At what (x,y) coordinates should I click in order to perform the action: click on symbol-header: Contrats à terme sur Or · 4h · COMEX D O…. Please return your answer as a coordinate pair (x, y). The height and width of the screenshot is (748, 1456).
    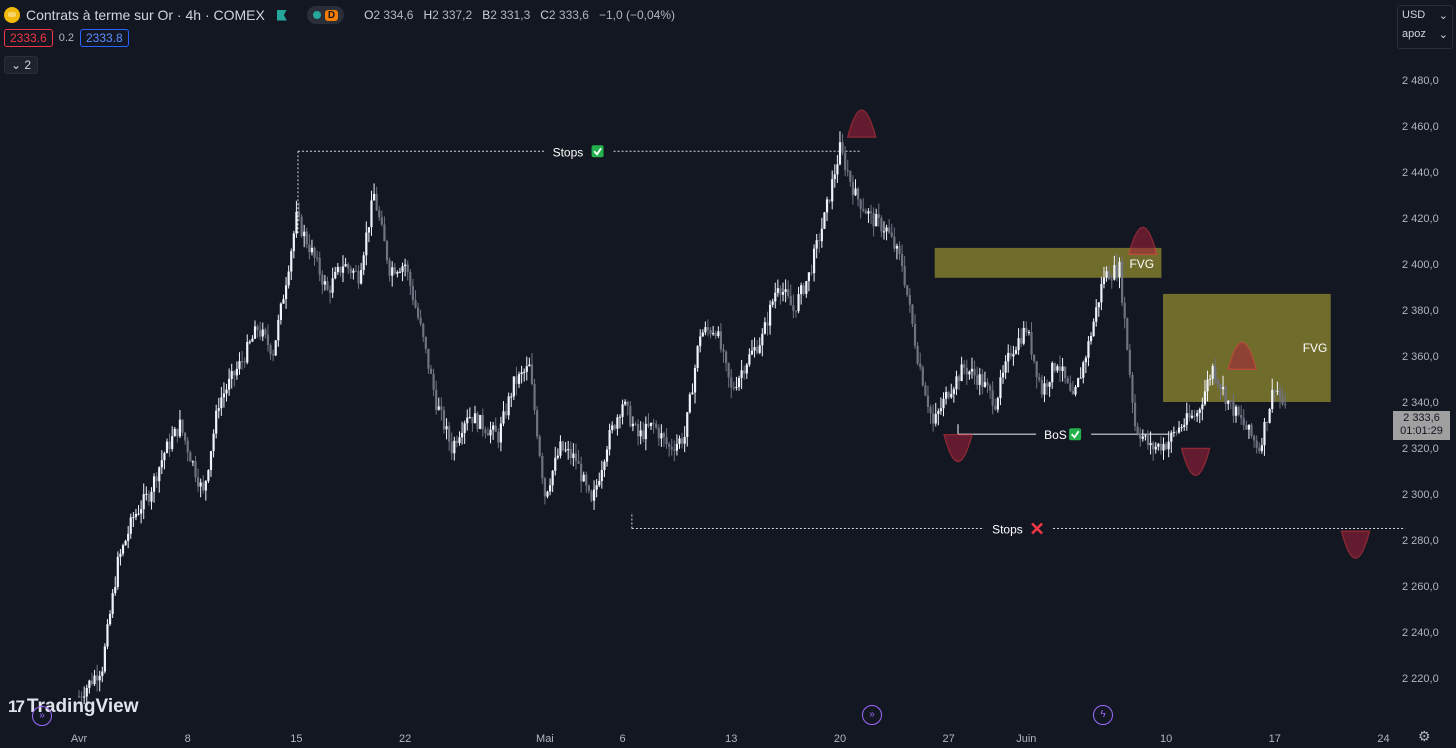
    Looking at the image, I should click on (339, 15).